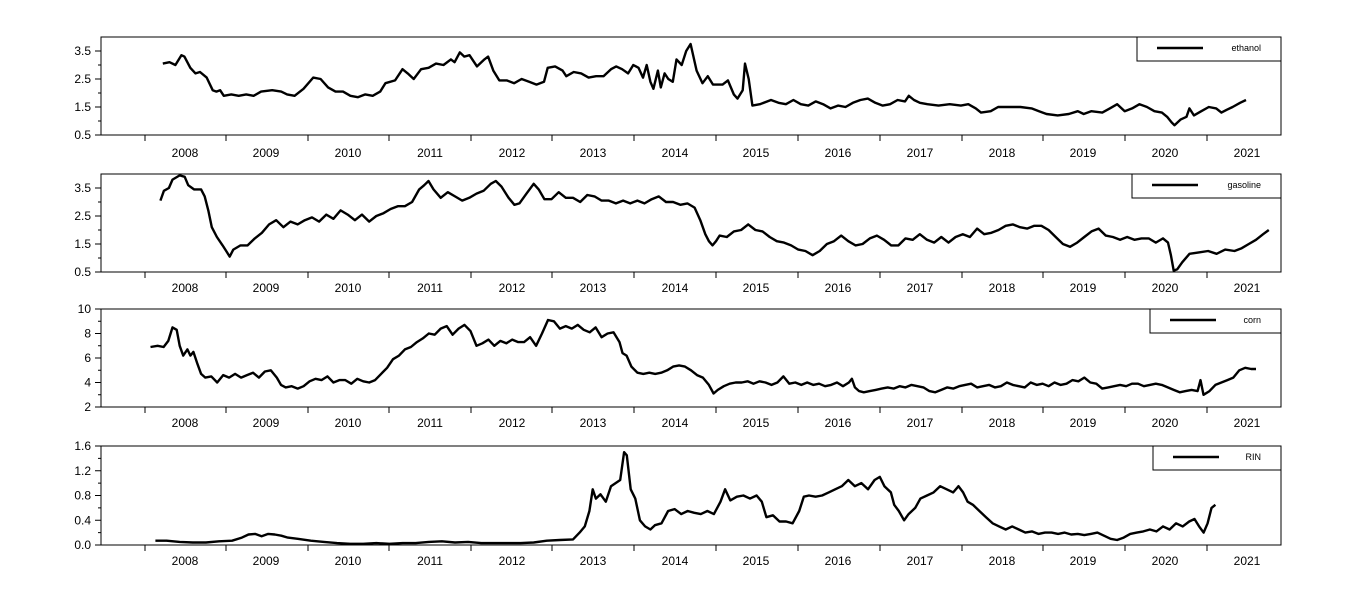 The image size is (1347, 606). I want to click on panel-4-legend-label: RIN, so click(1254, 457).